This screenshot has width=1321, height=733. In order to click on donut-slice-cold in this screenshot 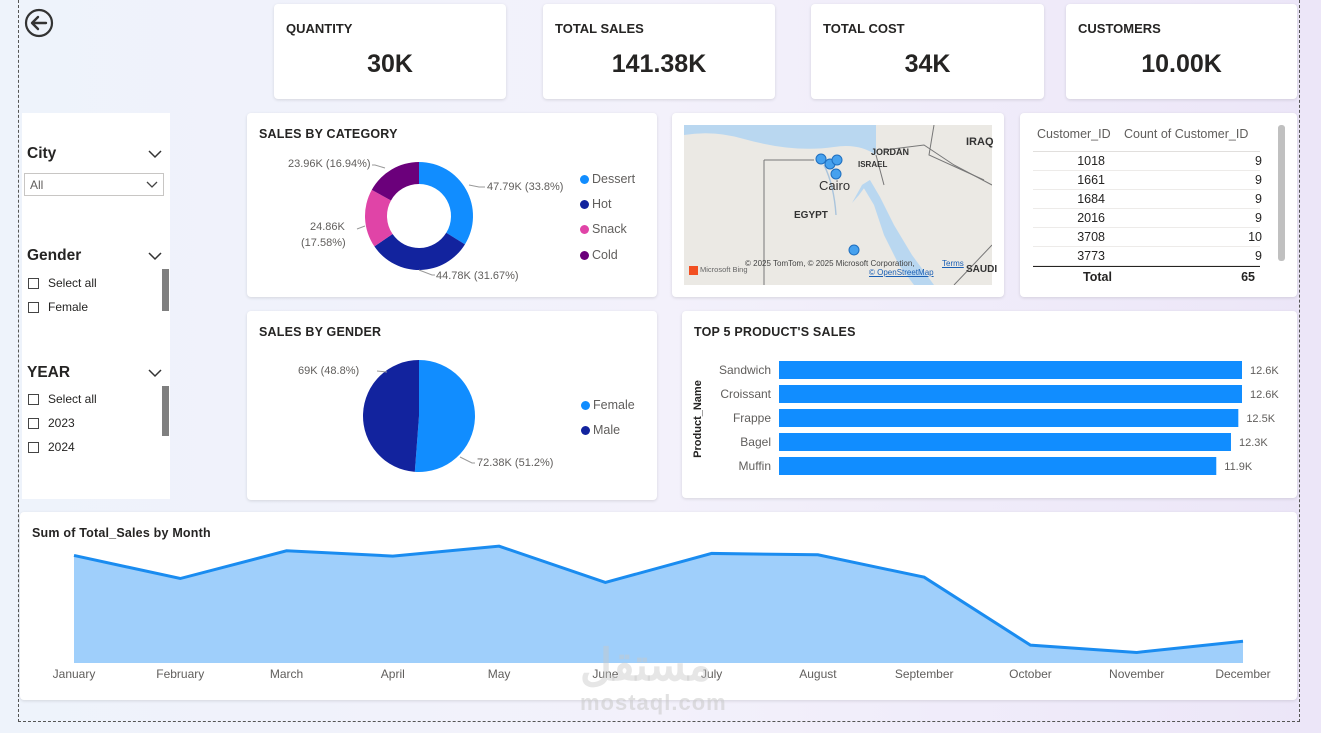, I will do `click(395, 181)`.